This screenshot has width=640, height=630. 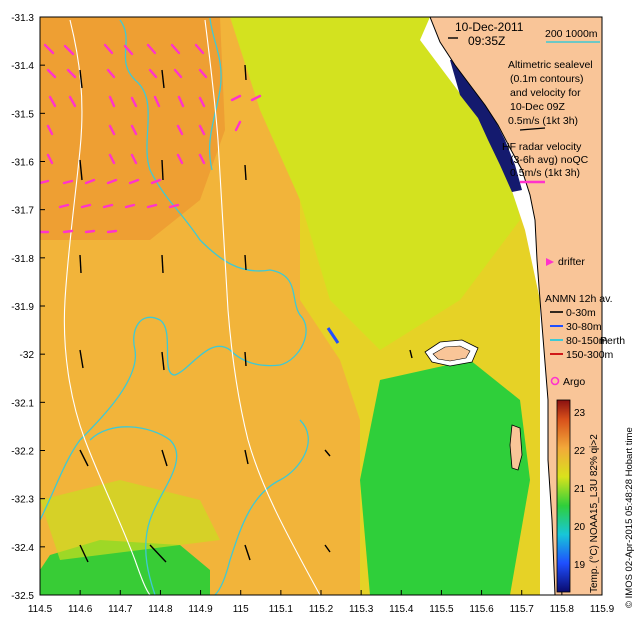 I want to click on colorbar, so click(x=563, y=496).